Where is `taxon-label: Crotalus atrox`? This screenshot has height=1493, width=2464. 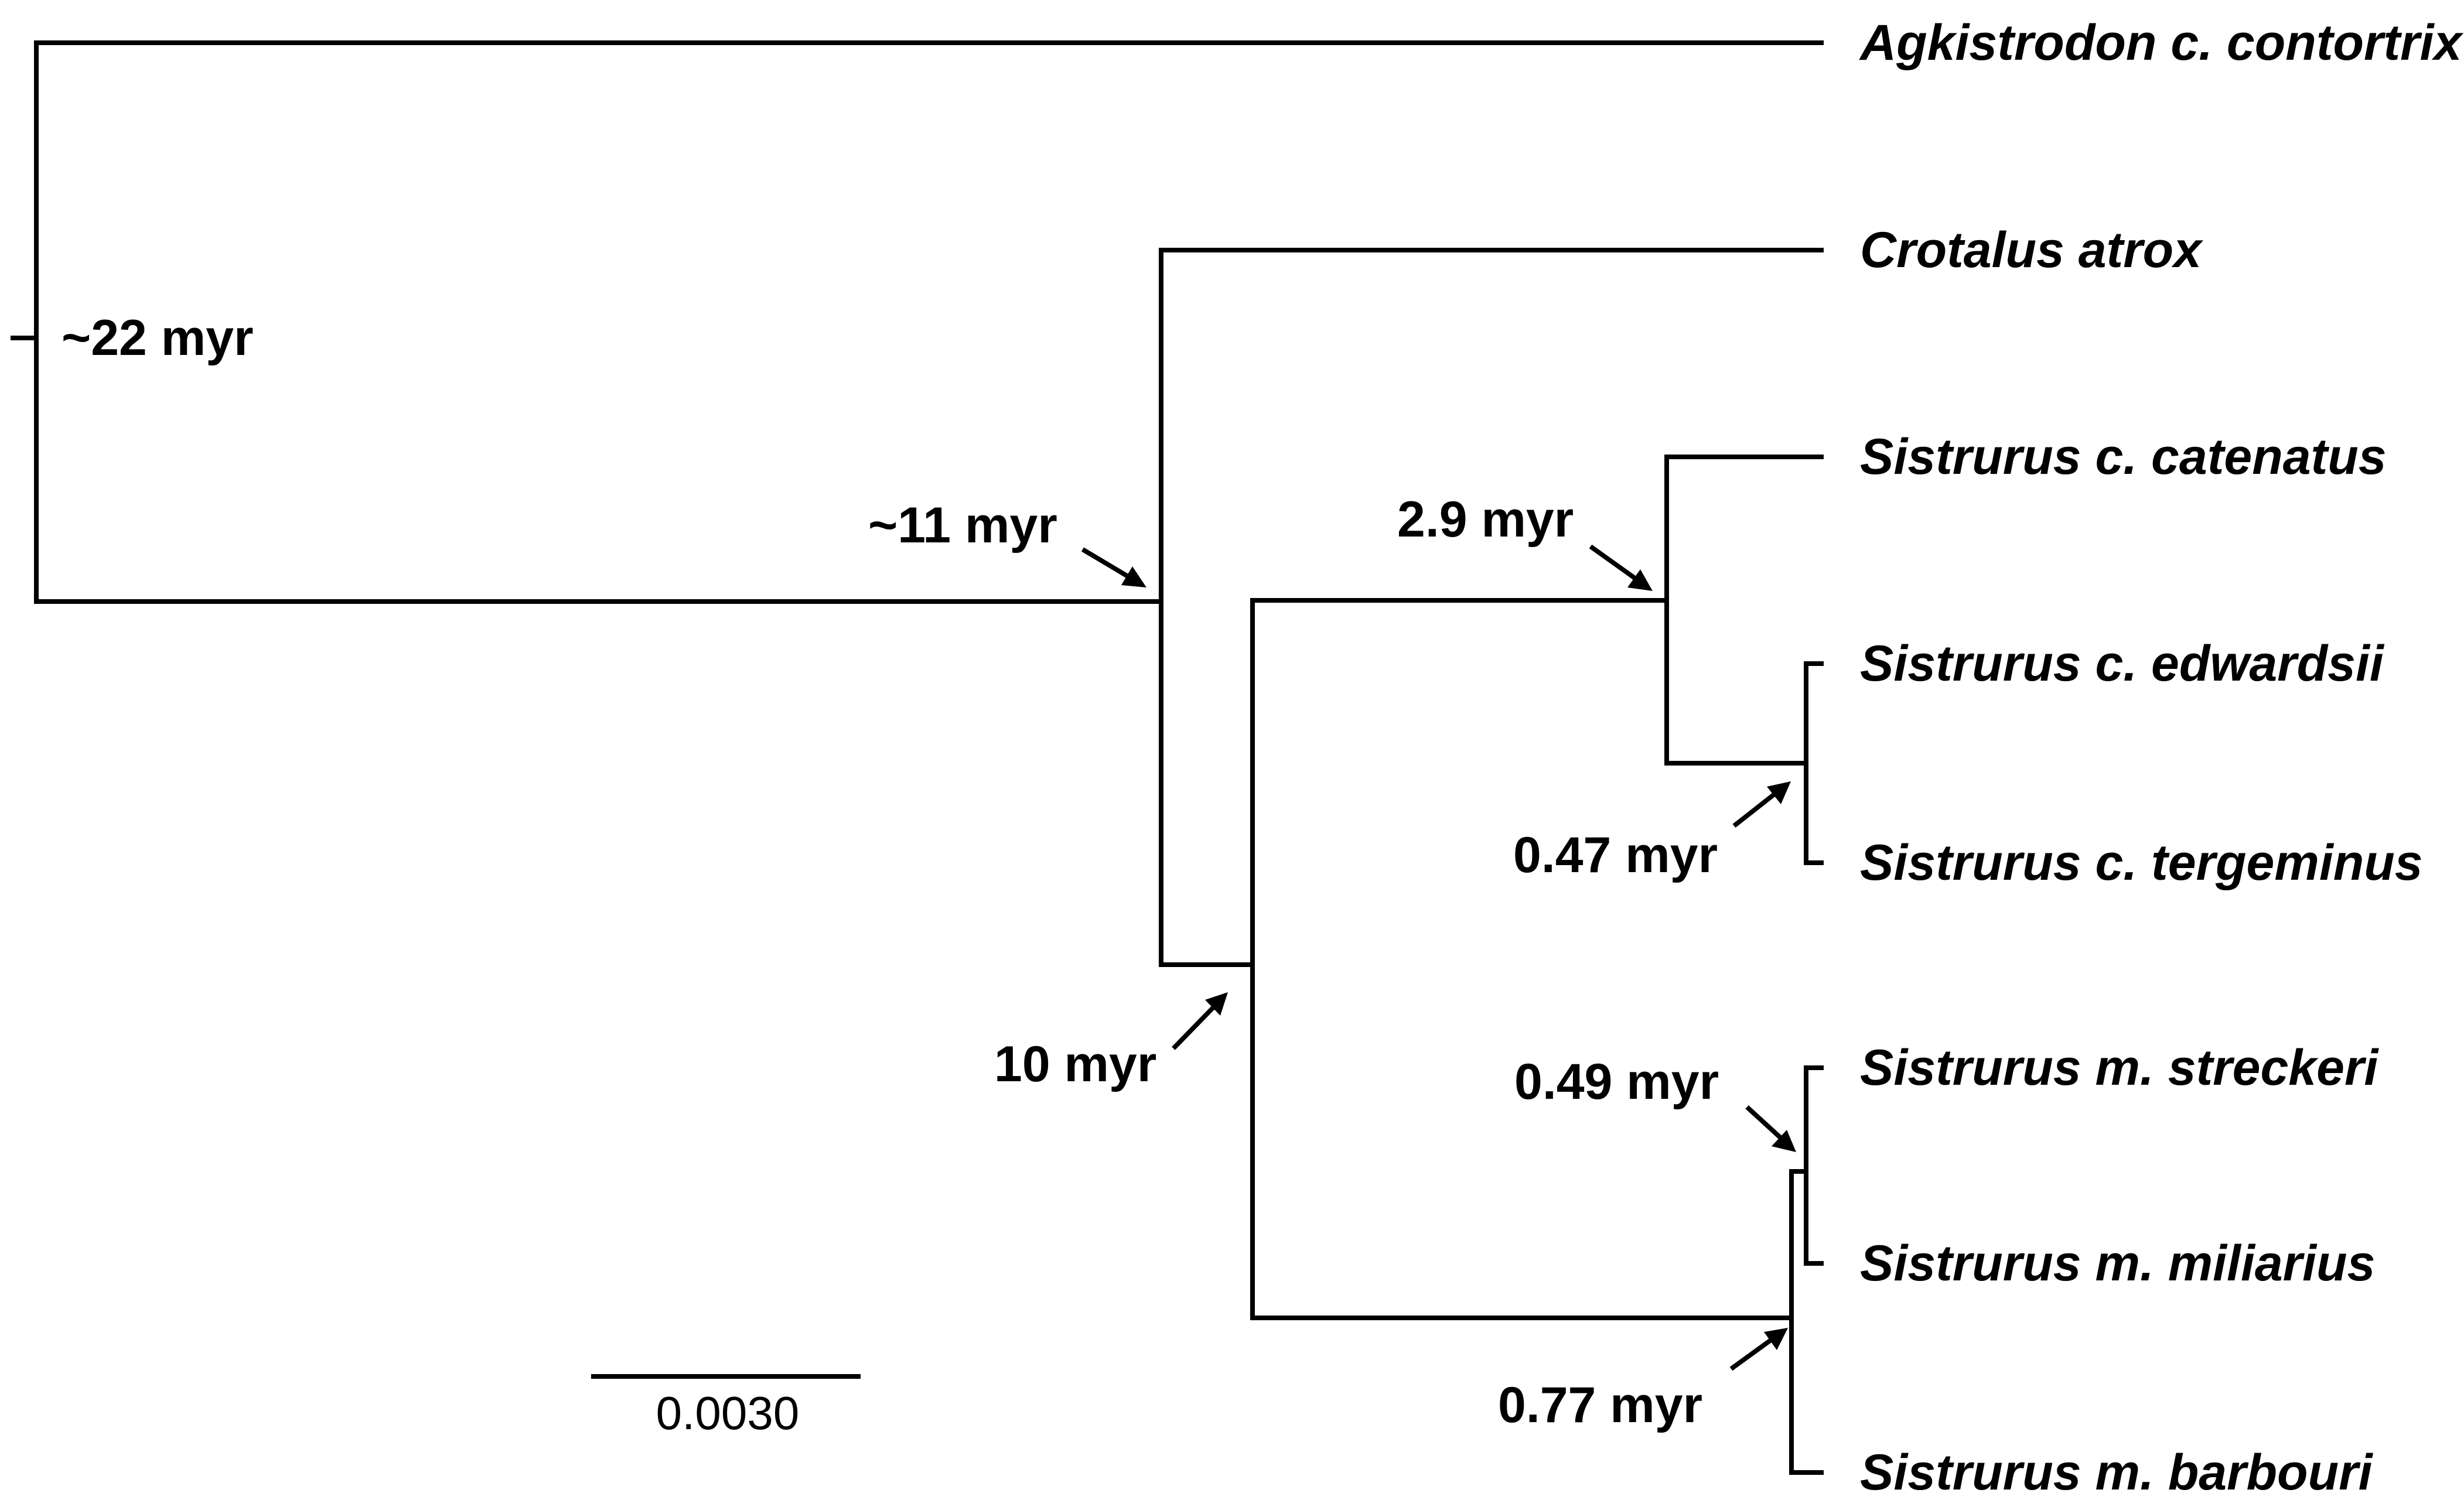 taxon-label: Crotalus atrox is located at coordinates (2031, 250).